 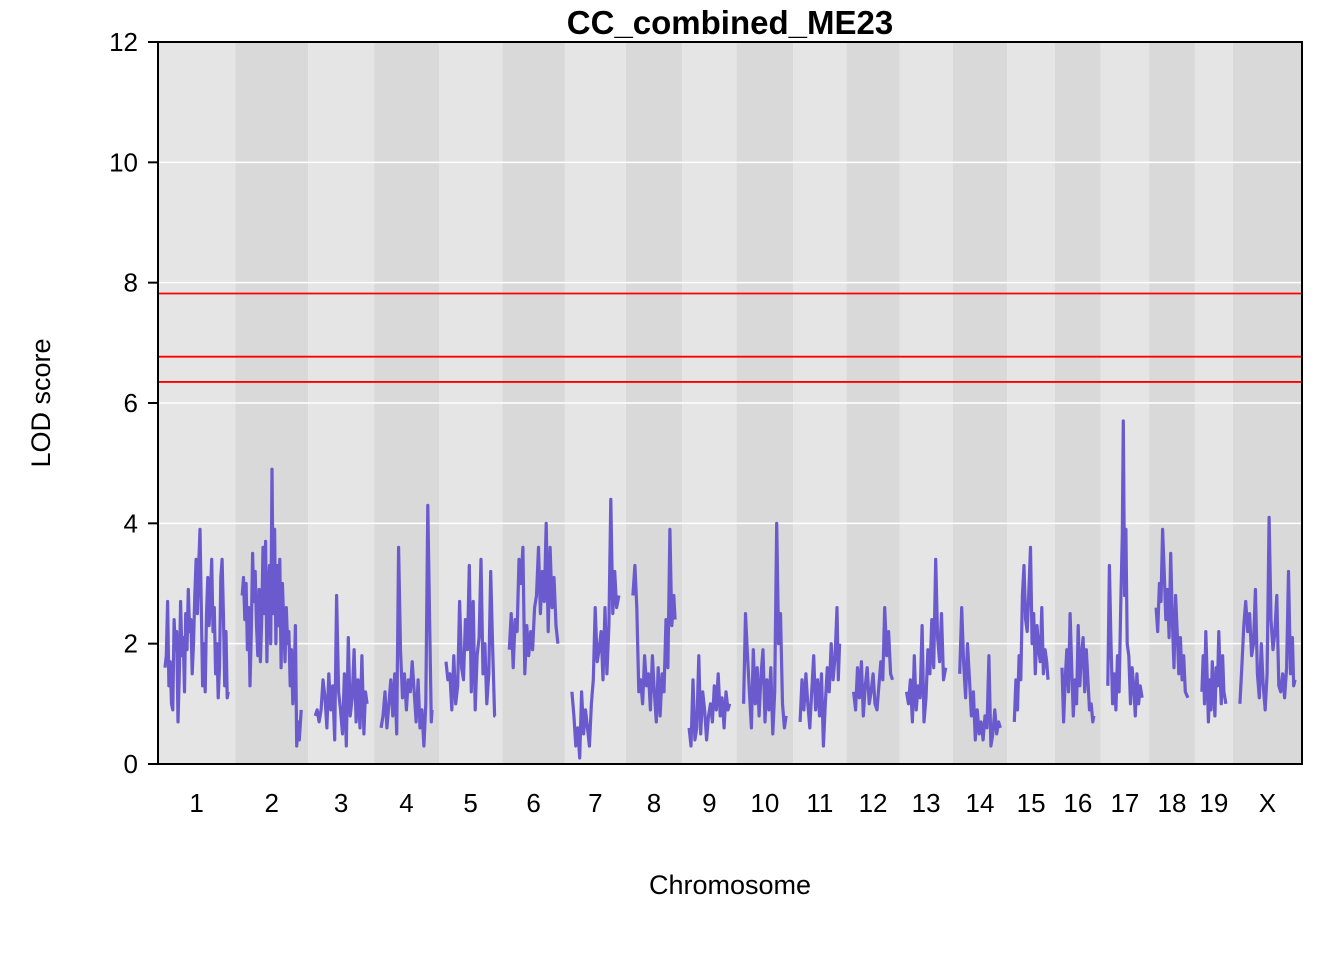 What do you see at coordinates (131, 283) in the screenshot?
I see `y-tick-label-8: 8` at bounding box center [131, 283].